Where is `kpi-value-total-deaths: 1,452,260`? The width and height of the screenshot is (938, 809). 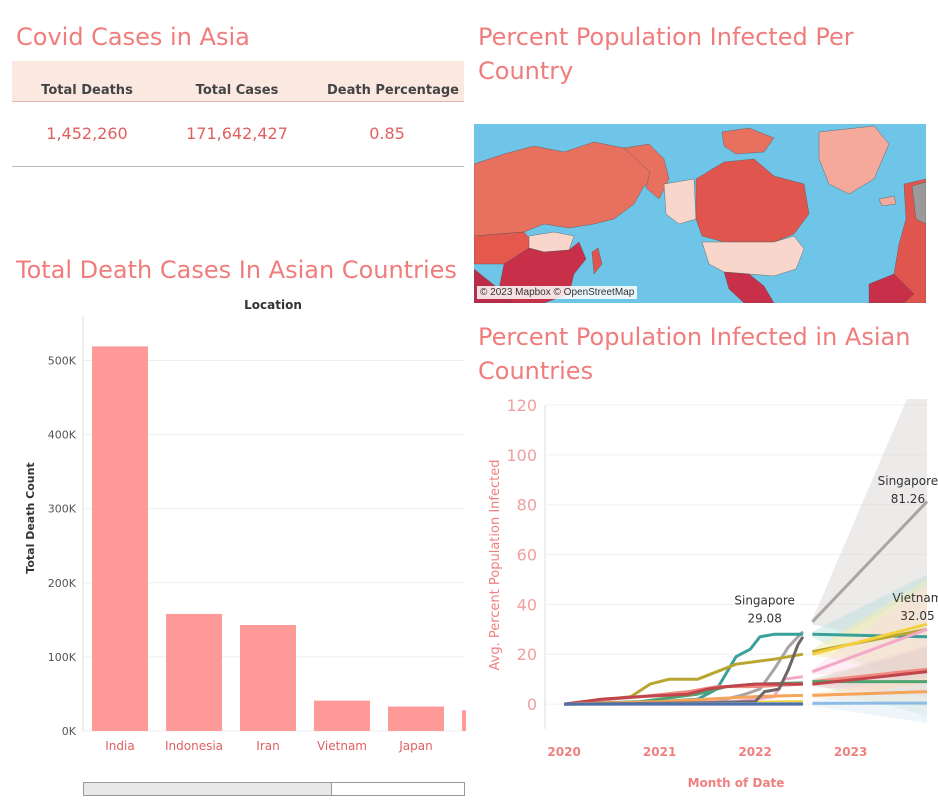 kpi-value-total-deaths: 1,452,260 is located at coordinates (87, 133).